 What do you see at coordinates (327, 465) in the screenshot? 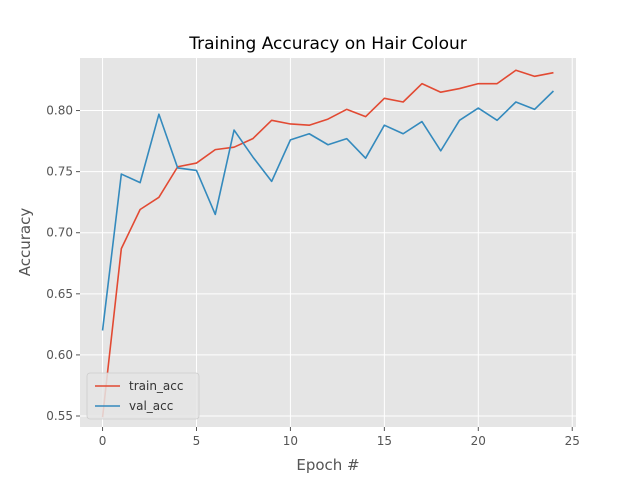
I see `x-axis-label: Epoch #` at bounding box center [327, 465].